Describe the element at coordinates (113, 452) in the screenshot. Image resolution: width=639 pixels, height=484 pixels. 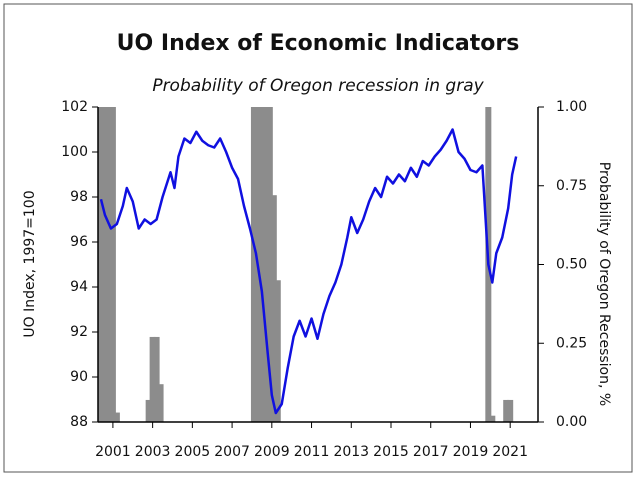
I see `x-tick-label: 2001` at that location.